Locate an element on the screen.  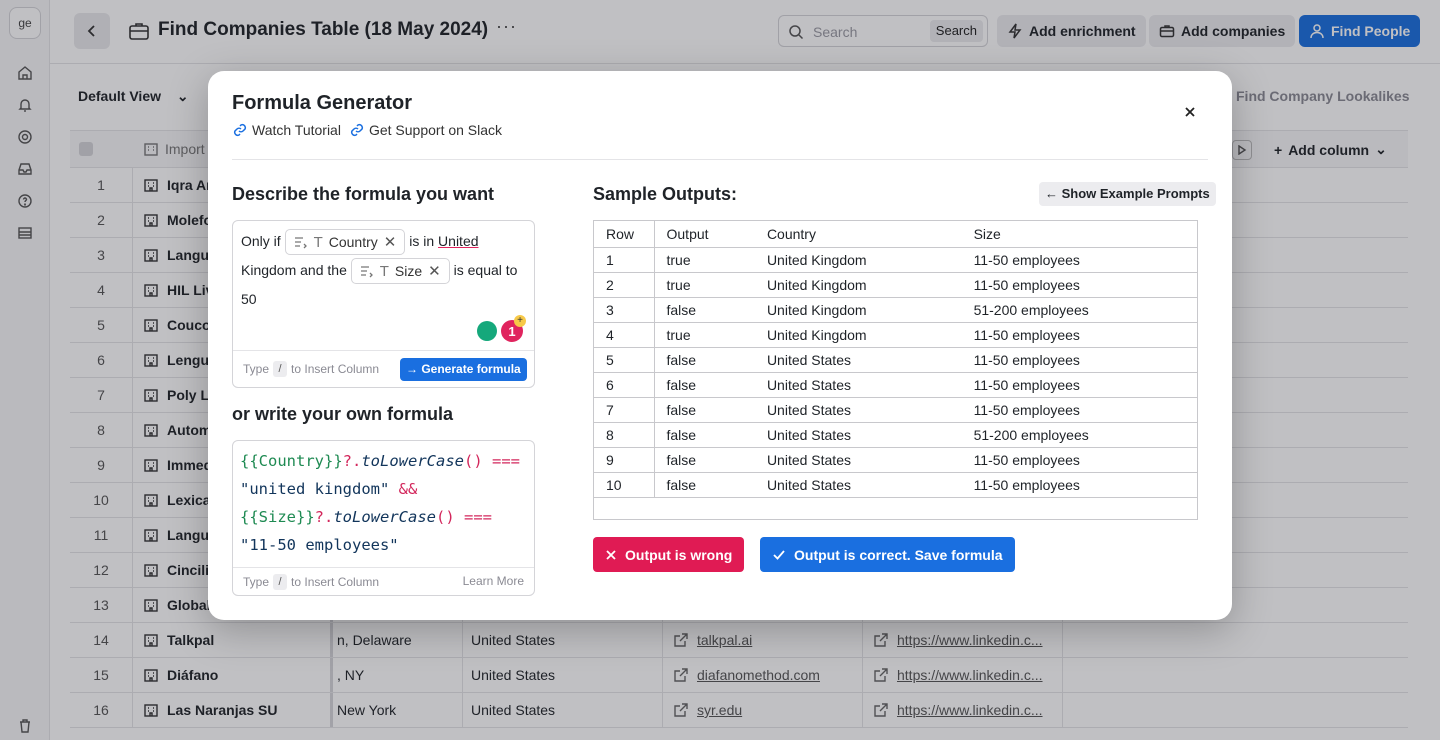
save-formula-button: Output is correct. Save formula is located at coordinates (887, 554).